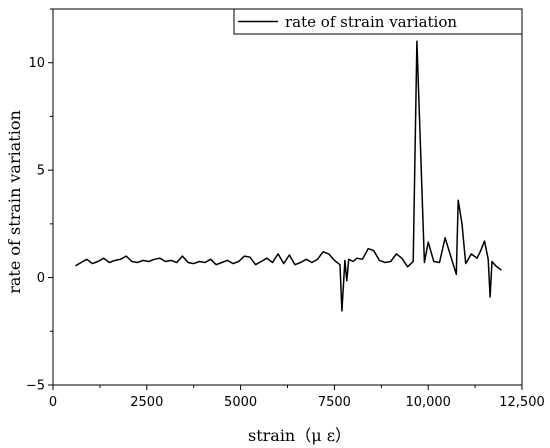 The image size is (550, 448). What do you see at coordinates (240, 402) in the screenshot?
I see `x-tick-label: 5000` at bounding box center [240, 402].